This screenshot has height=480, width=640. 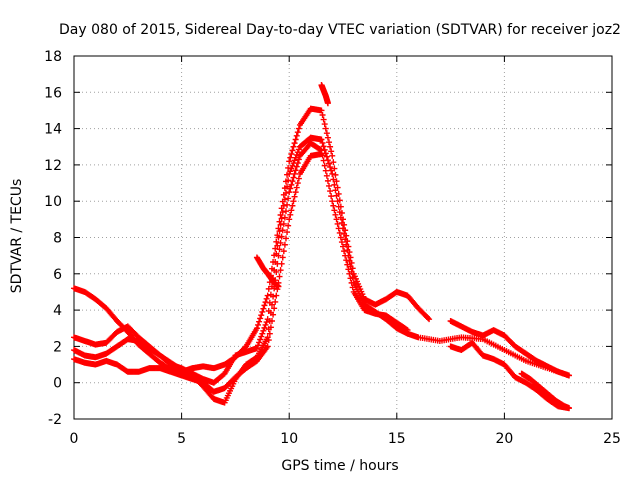 I want to click on y-tick-label: 2, so click(x=57, y=347).